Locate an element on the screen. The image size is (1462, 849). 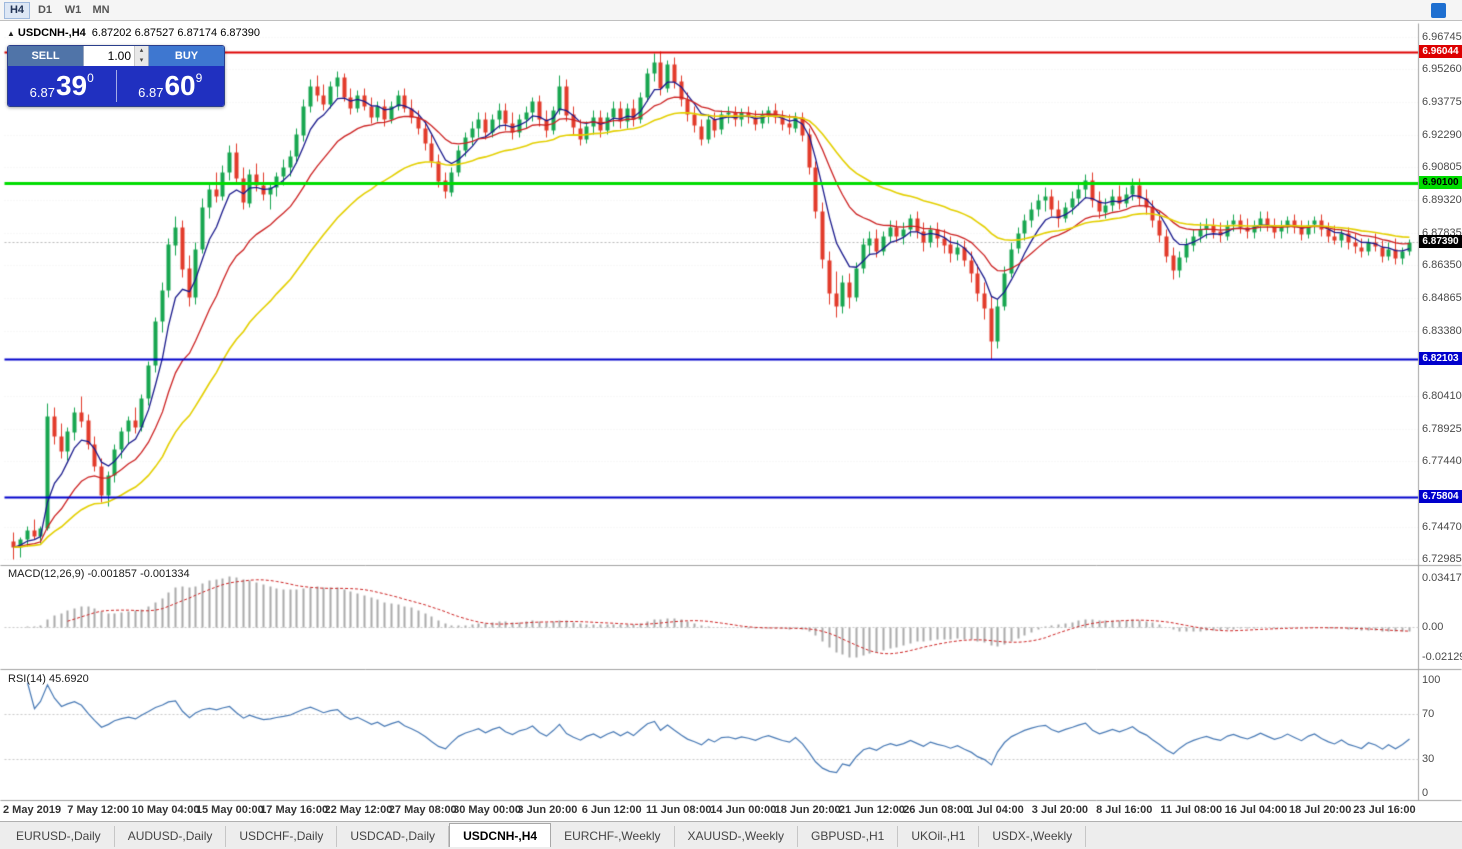
sell-price-small: 6.87 is located at coordinates (42, 92).